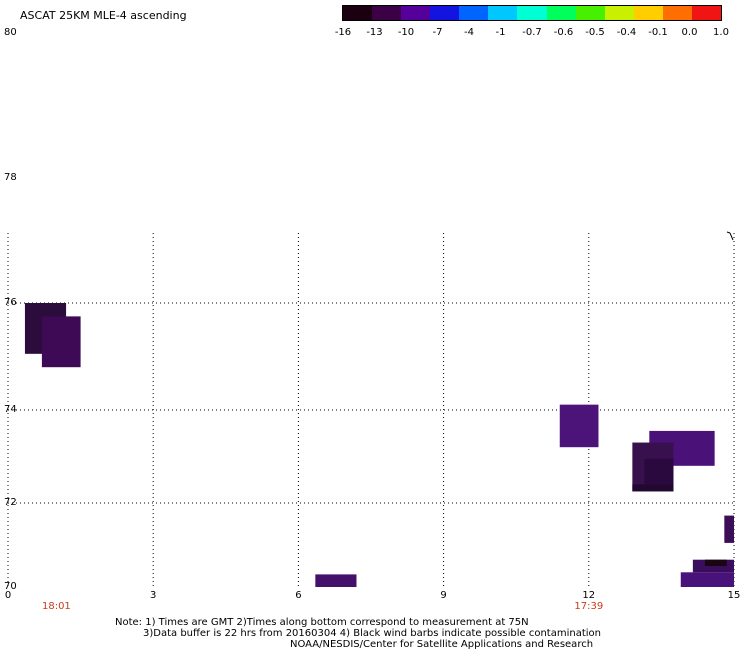 The width and height of the screenshot is (740, 650). What do you see at coordinates (10, 409) in the screenshot?
I see `y-tick-label: 74` at bounding box center [10, 409].